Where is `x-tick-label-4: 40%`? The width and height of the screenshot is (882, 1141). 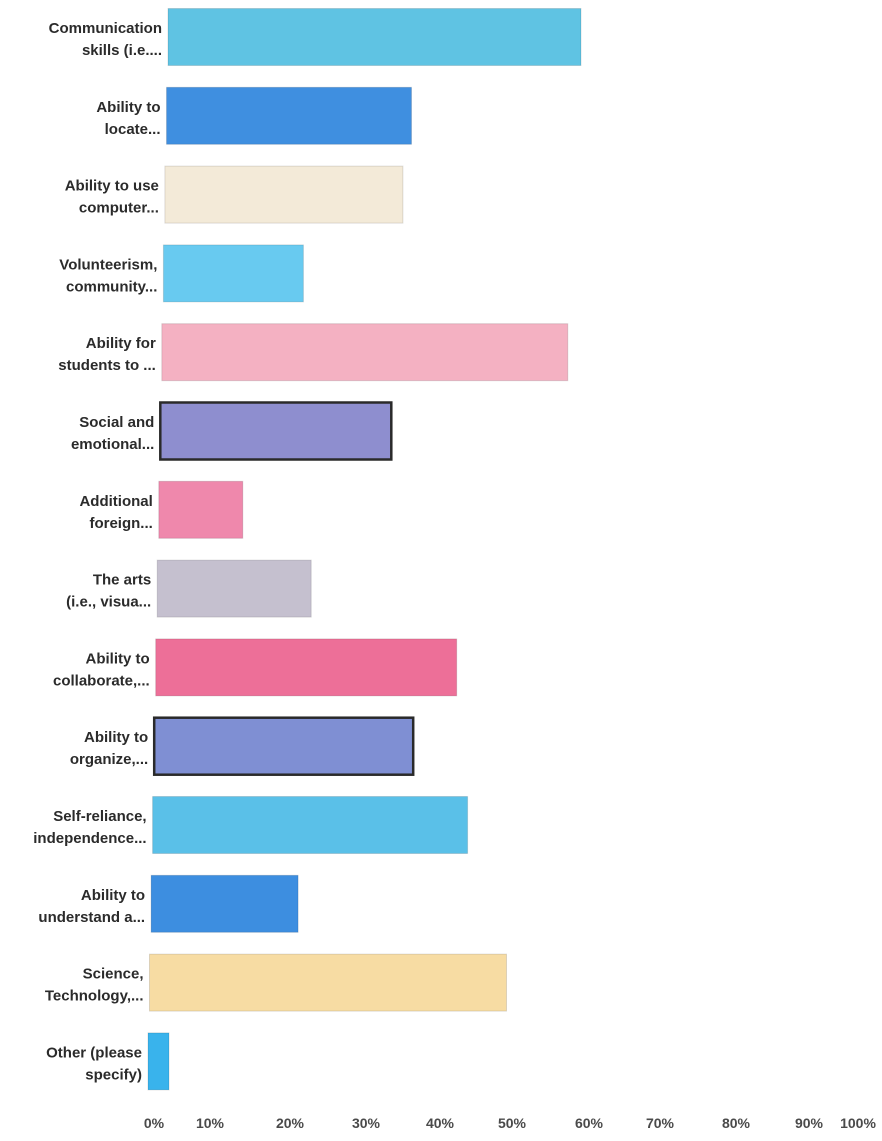
x-tick-label-4: 40% is located at coordinates (440, 1123).